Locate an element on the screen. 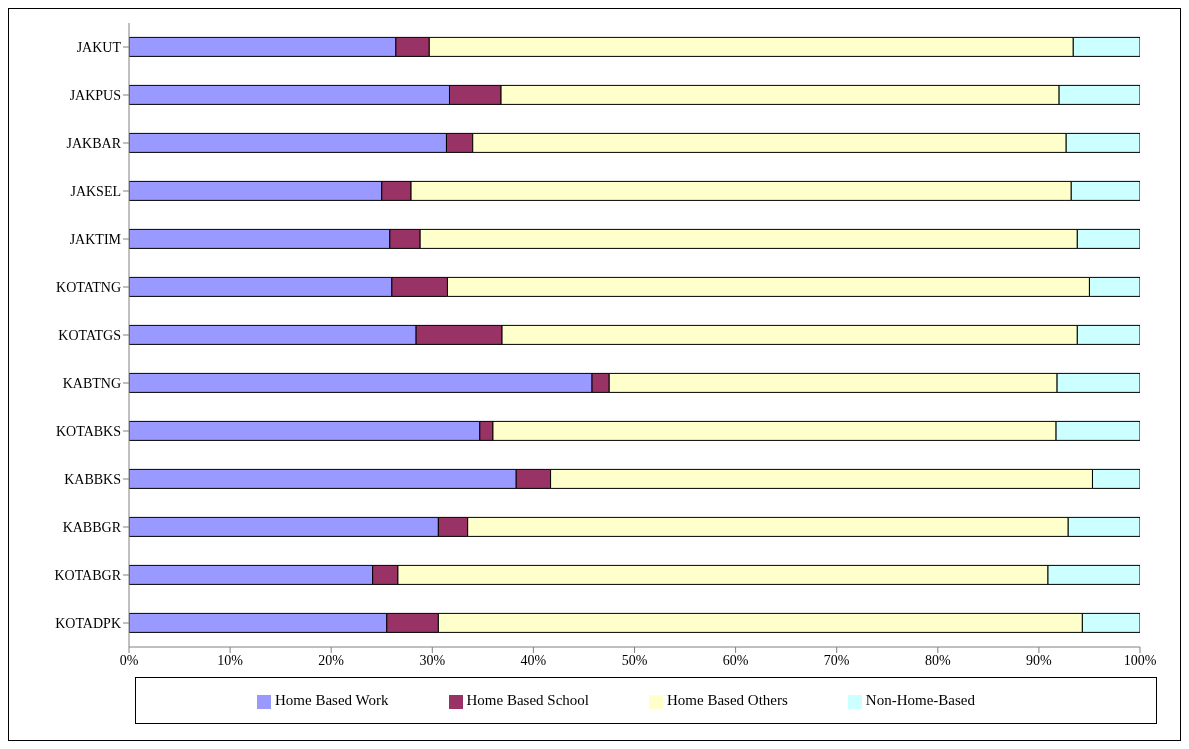  x-tick-label: 100% is located at coordinates (1140, 660).